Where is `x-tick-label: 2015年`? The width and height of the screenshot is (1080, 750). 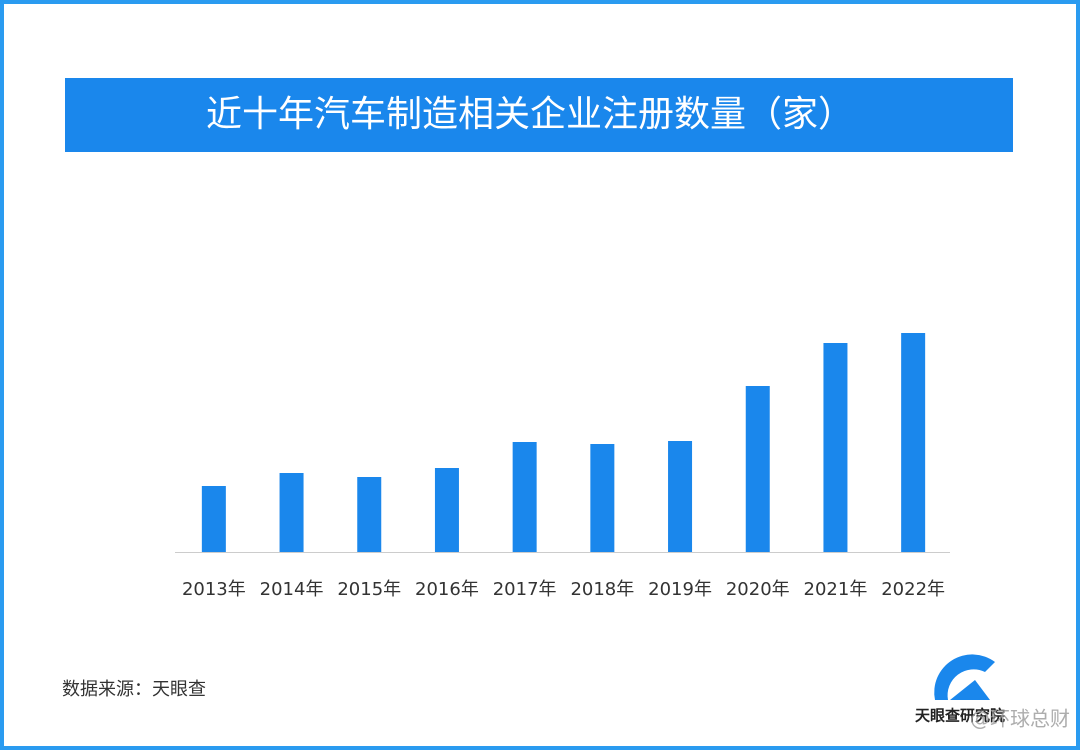 x-tick-label: 2015年 is located at coordinates (369, 589).